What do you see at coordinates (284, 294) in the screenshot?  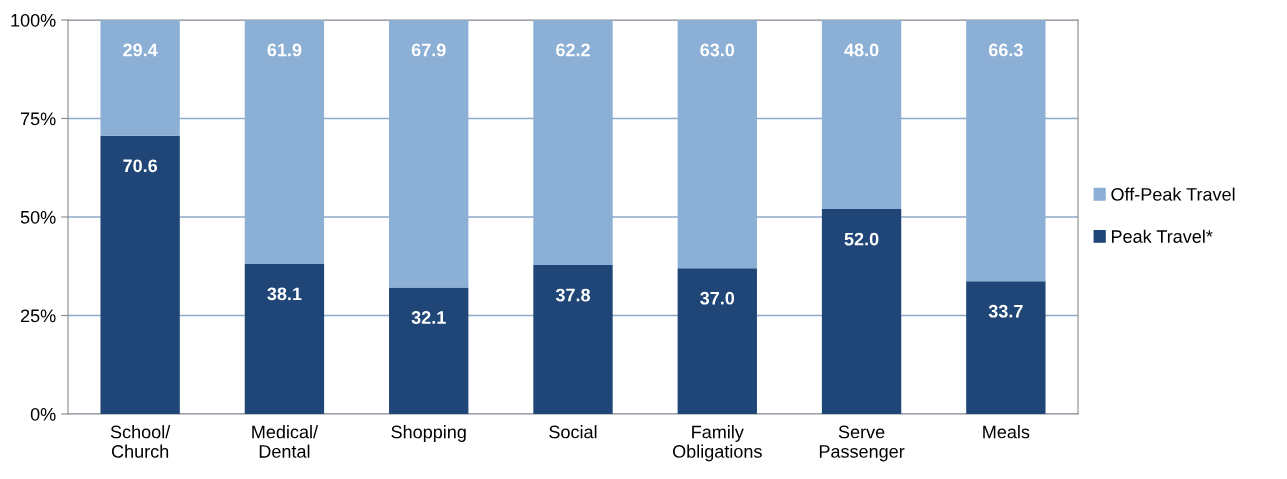 I see `data-label: 38.1` at bounding box center [284, 294].